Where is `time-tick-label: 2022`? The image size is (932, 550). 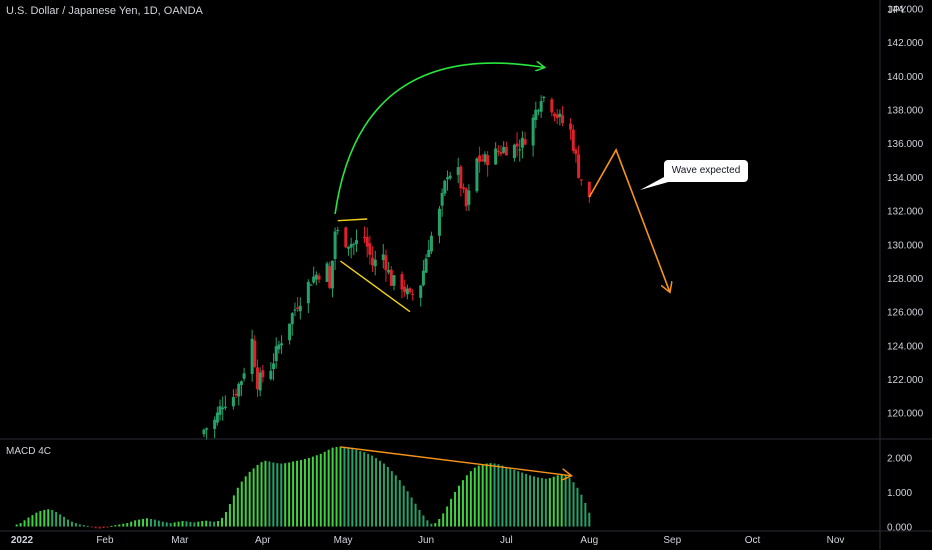
time-tick-label: 2022 is located at coordinates (22, 540).